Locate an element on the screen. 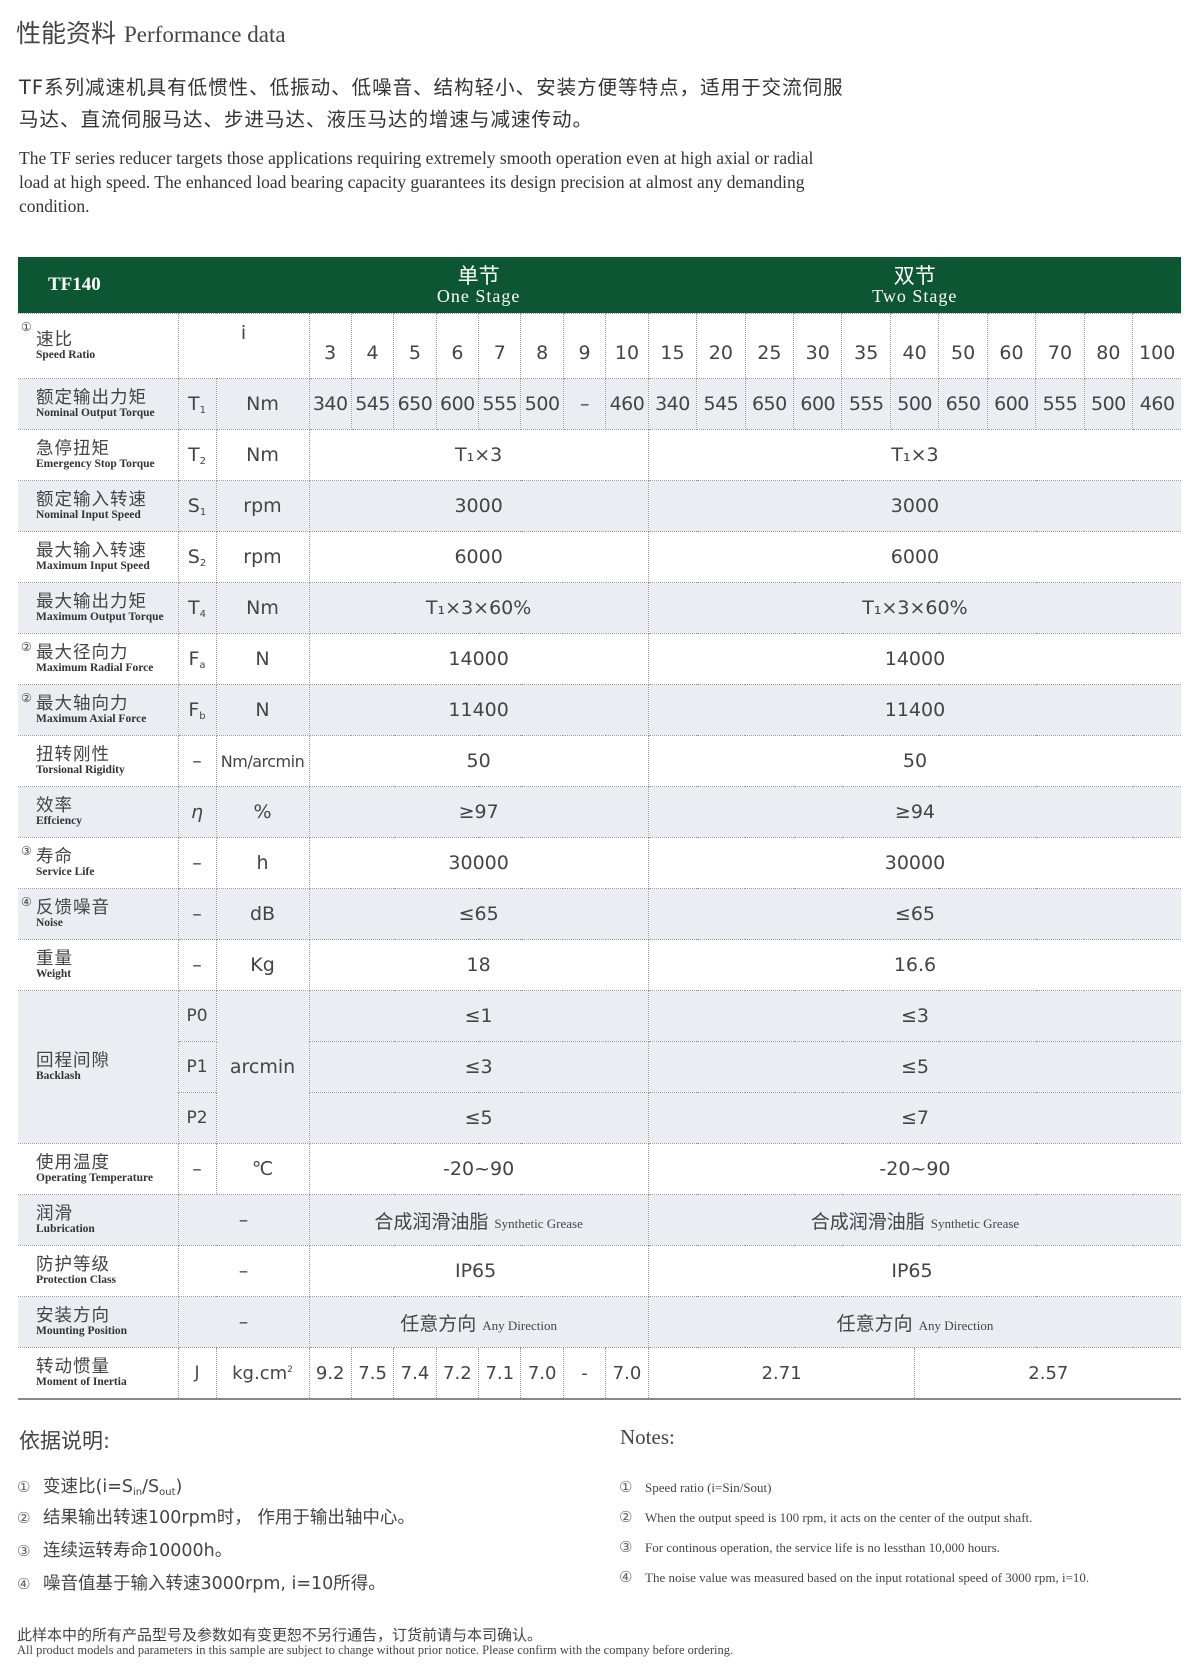 This screenshot has height=1679, width=1200. ratio-value: 4 is located at coordinates (372, 346).